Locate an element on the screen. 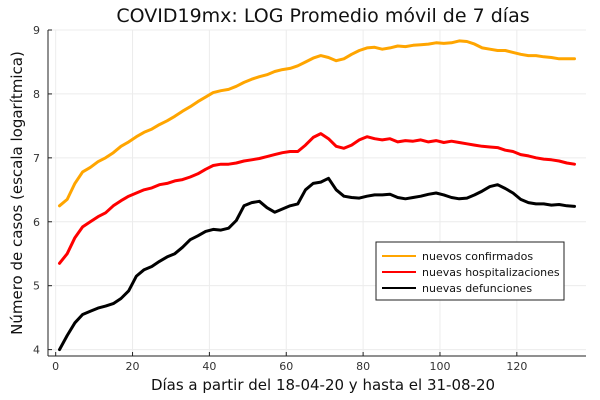 The image size is (600, 400). y-axis-title: Número de casos (escala logarítmica) is located at coordinates (17, 193).